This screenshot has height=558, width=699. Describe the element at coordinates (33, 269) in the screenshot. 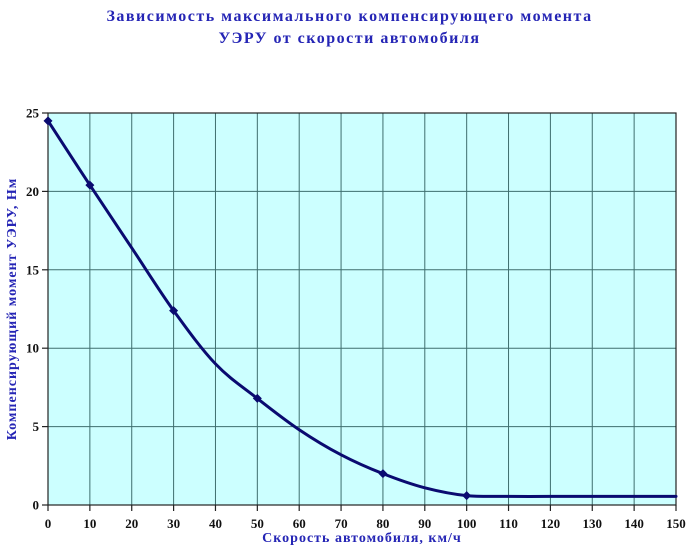

I see `y-tick-label: 15` at that location.